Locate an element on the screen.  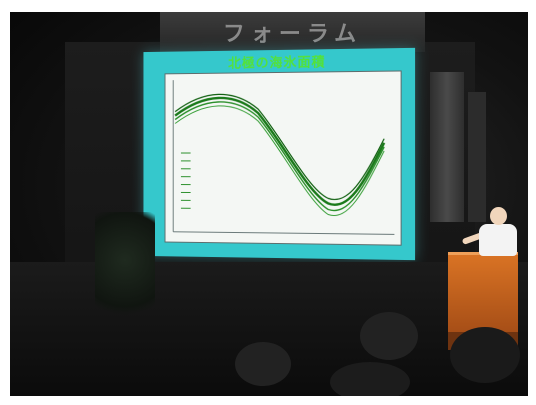
slide-title: 北極の海氷面積 is located at coordinates (279, 61).